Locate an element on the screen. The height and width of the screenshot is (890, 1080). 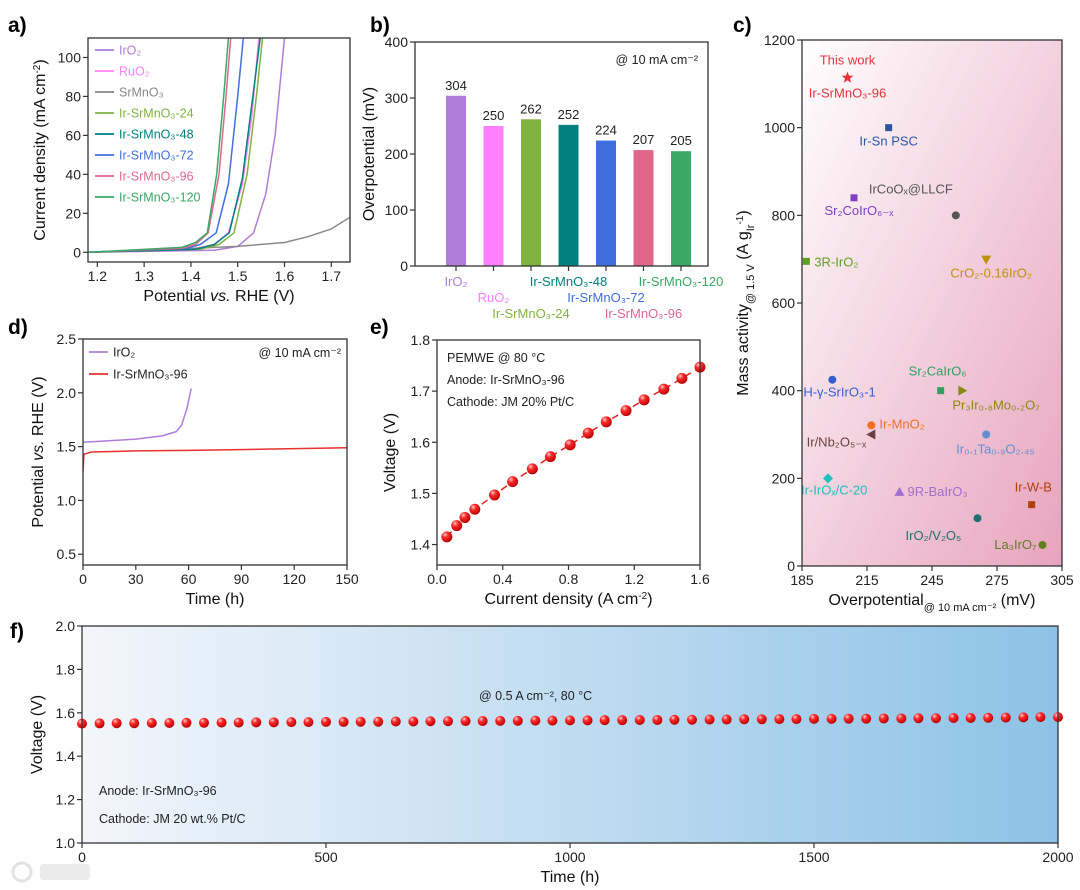
annotation: PEMWE @ 80 °C is located at coordinates (496, 358).